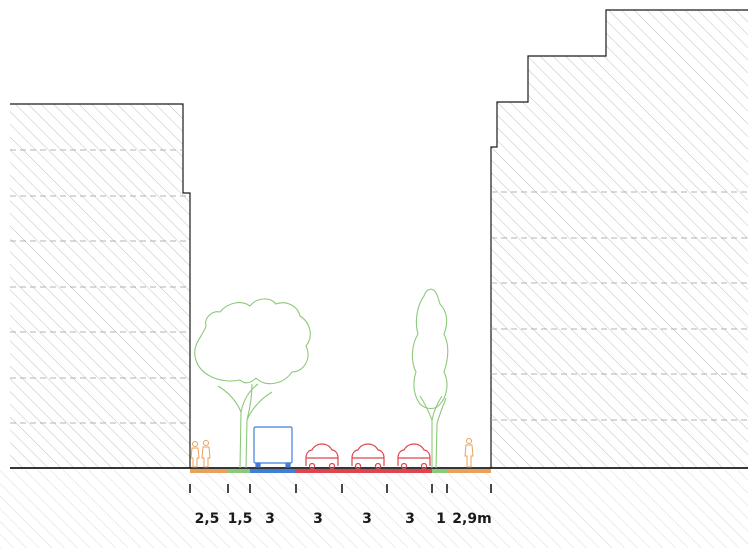  Describe the element at coordinates (240, 519) in the screenshot. I see `dimension-label: 1,5` at that location.